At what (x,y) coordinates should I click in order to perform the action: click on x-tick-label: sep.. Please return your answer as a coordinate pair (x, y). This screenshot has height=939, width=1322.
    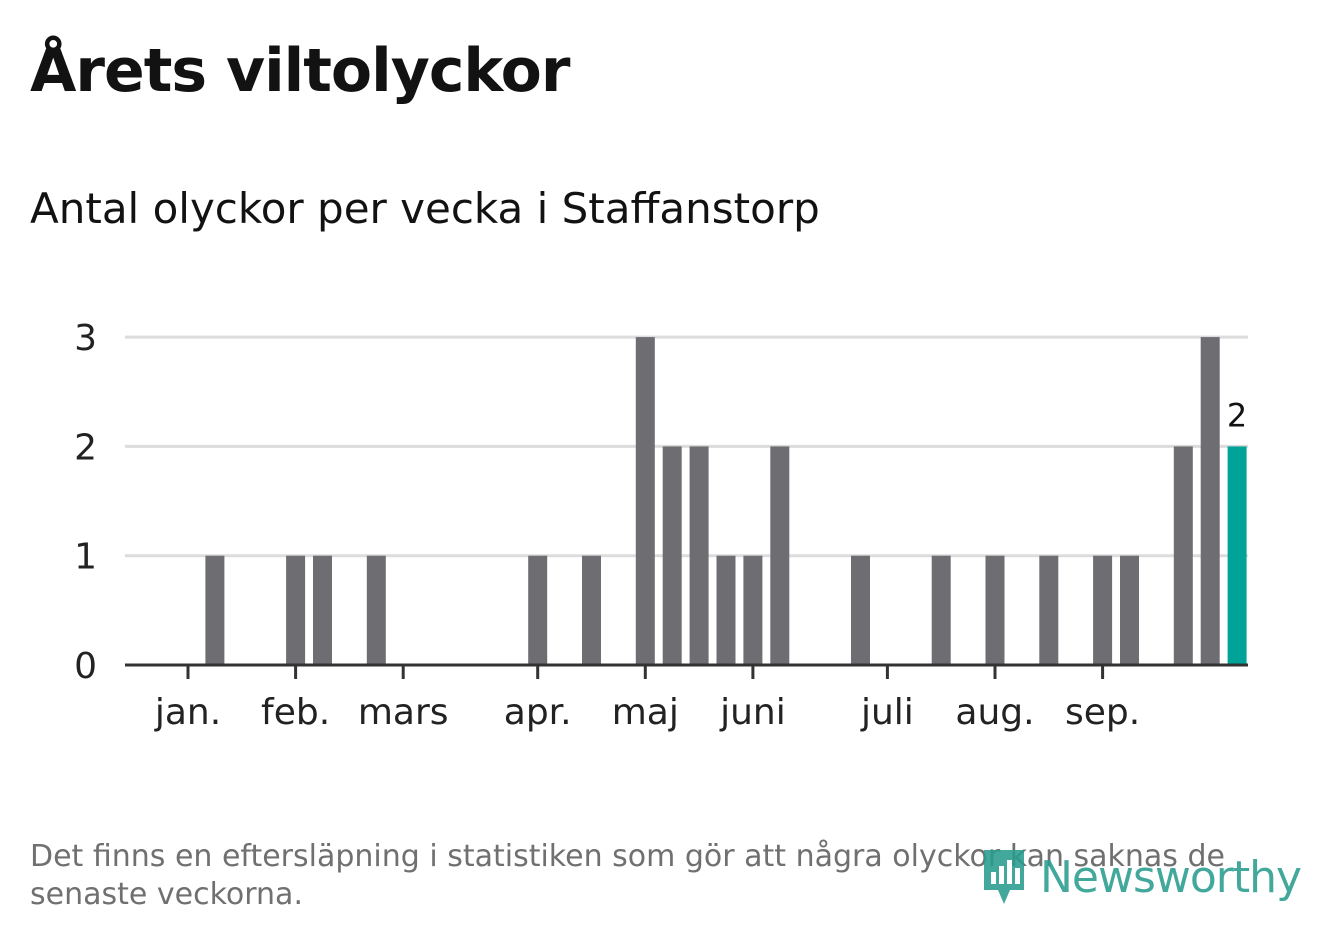
    Looking at the image, I should click on (1102, 712).